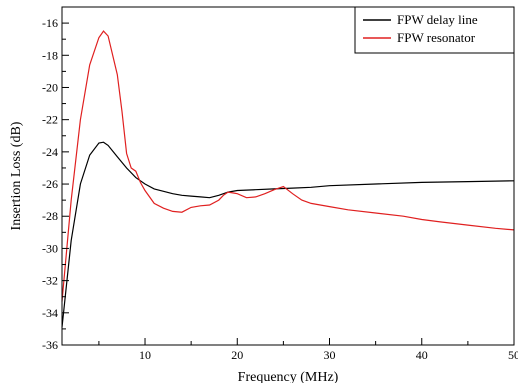  What do you see at coordinates (50, 313) in the screenshot?
I see `y-tick-label: -34` at bounding box center [50, 313].